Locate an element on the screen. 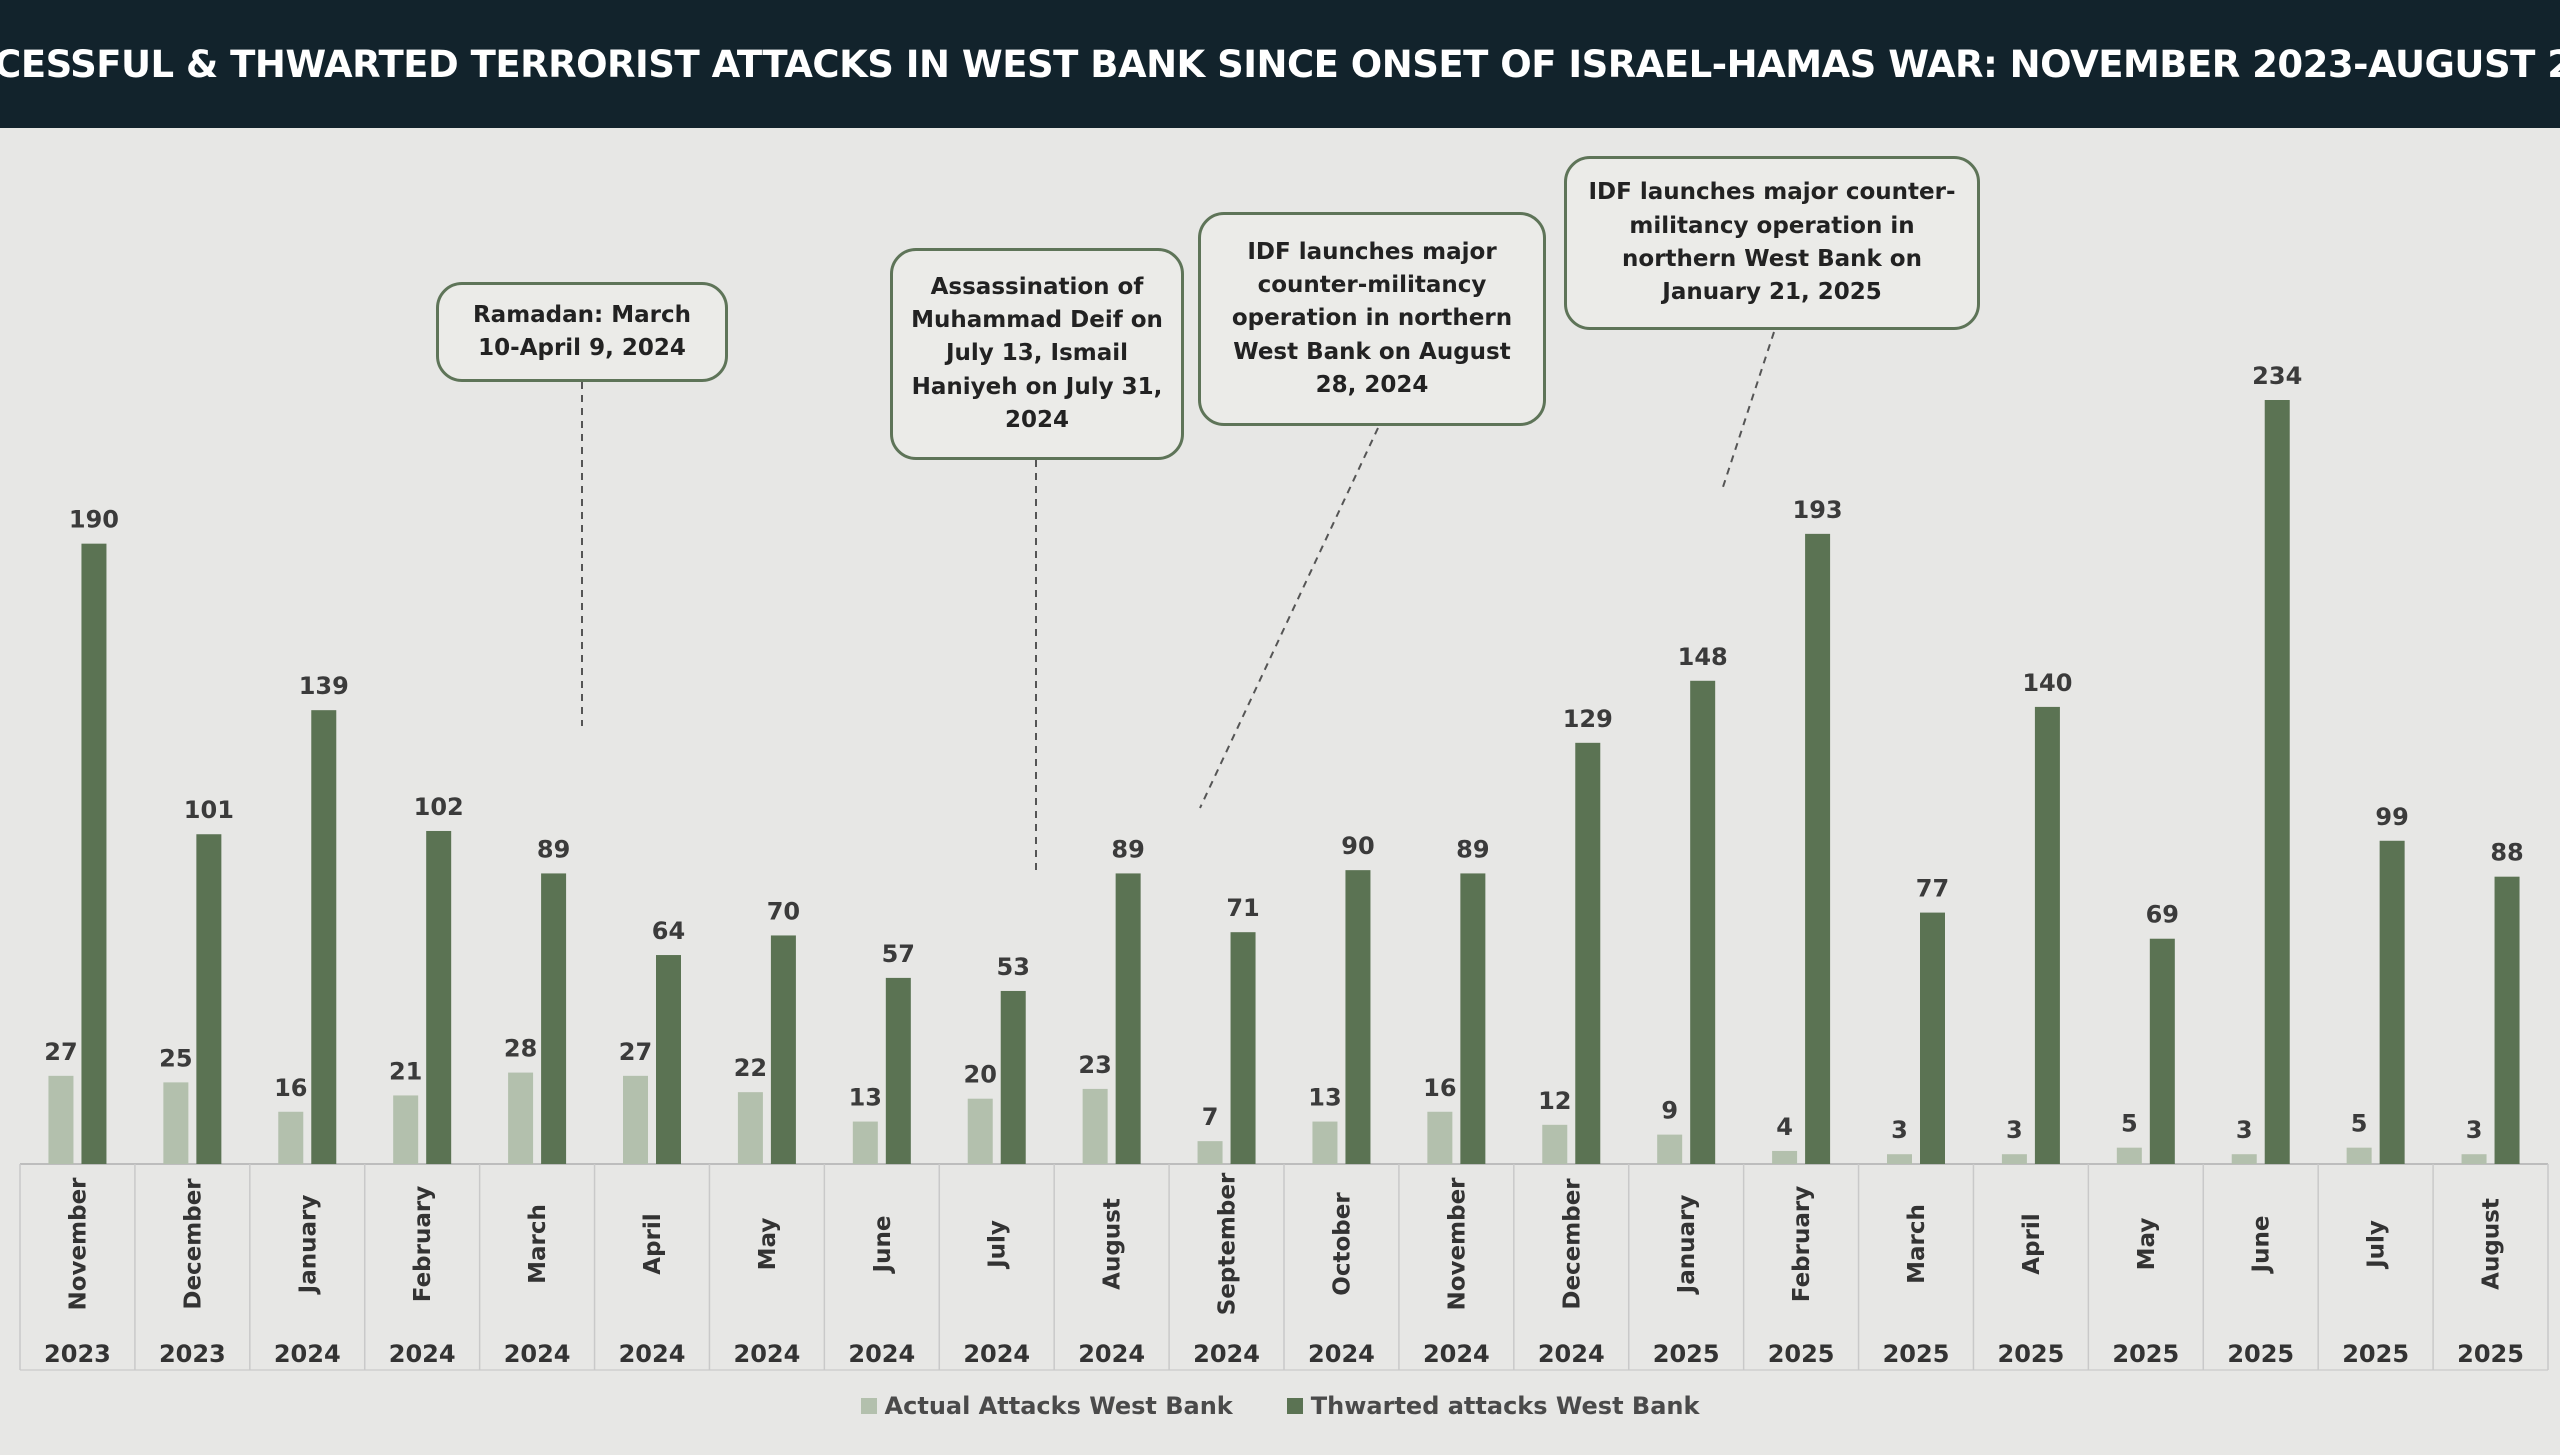 This screenshot has height=1455, width=2560. legend-thwarted-swatch is located at coordinates (1294, 1406).